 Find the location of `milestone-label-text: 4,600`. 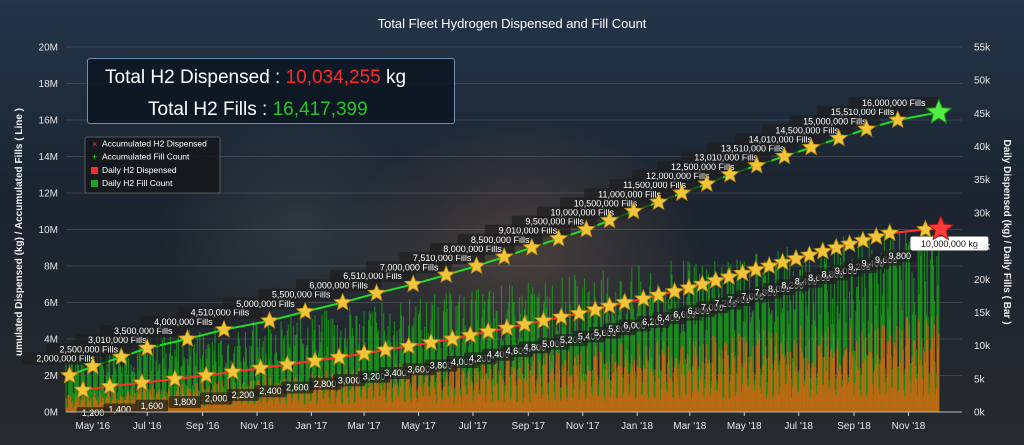

milestone-label-text: 4,600 is located at coordinates (517, 351).